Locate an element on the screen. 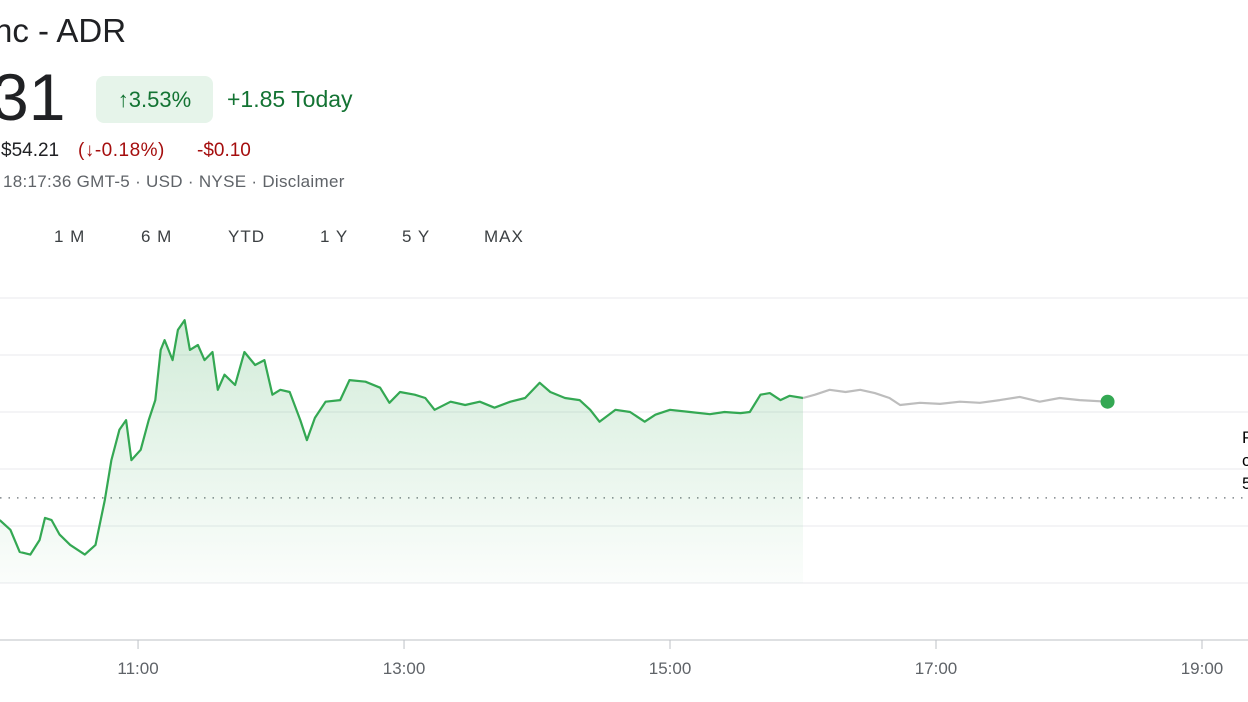 The image size is (1248, 702). side-text: 5 is located at coordinates (1245, 483).